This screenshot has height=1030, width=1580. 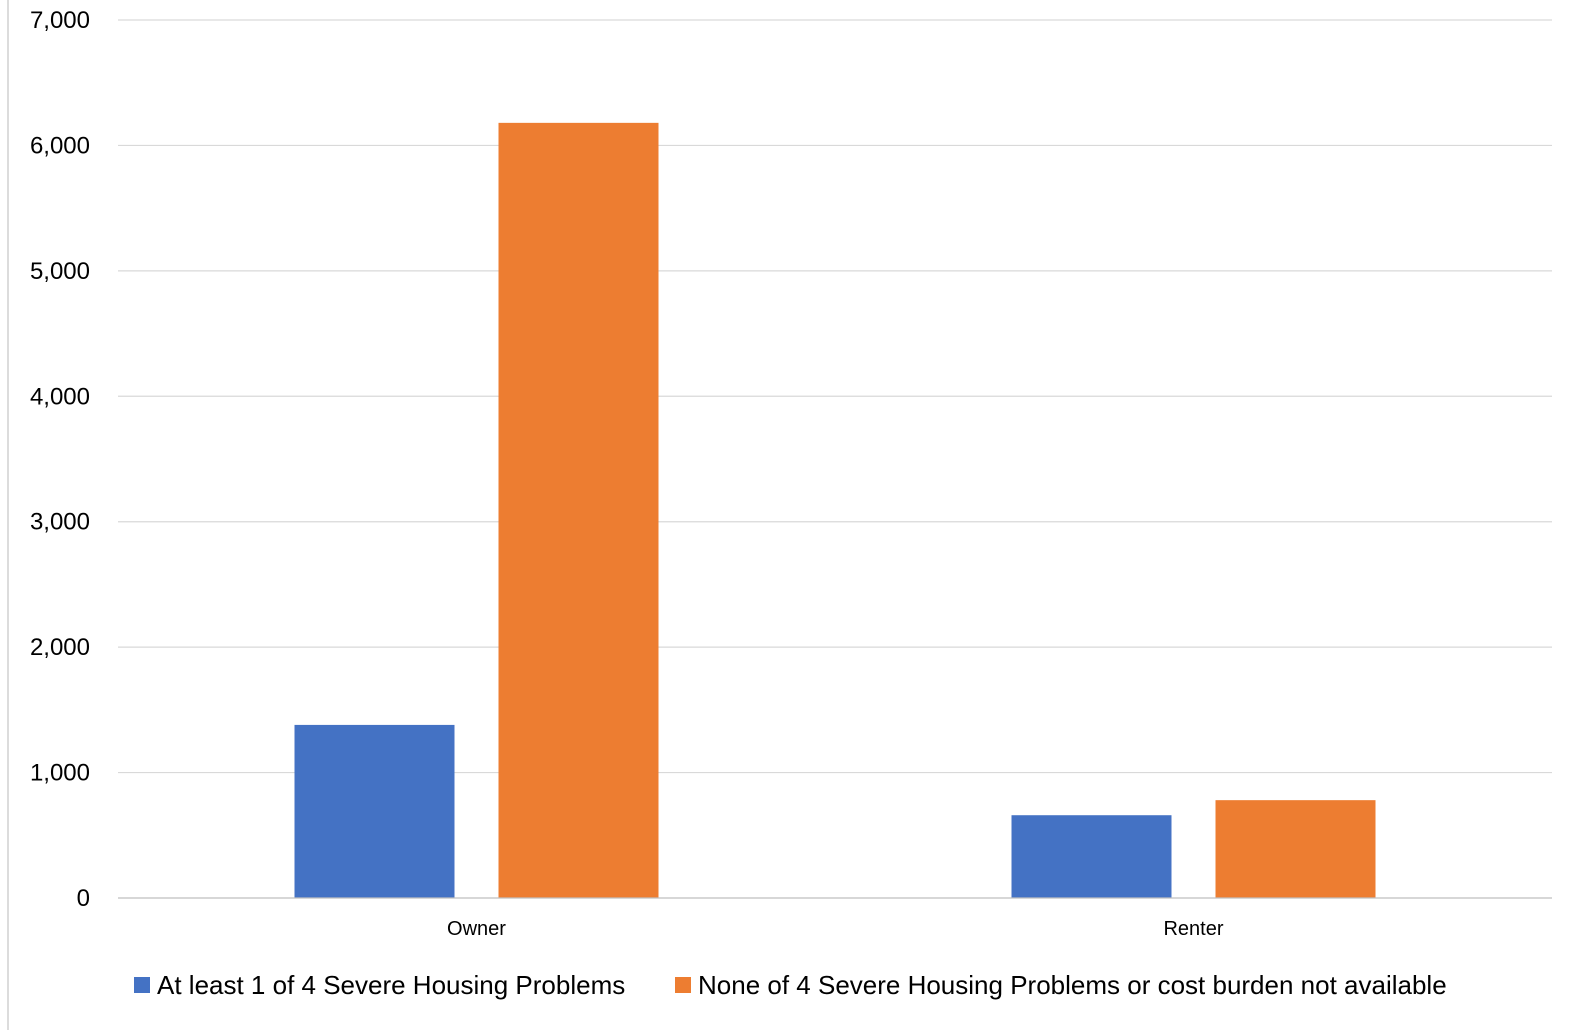 I want to click on y-tick-label: 5,000, so click(x=60, y=271).